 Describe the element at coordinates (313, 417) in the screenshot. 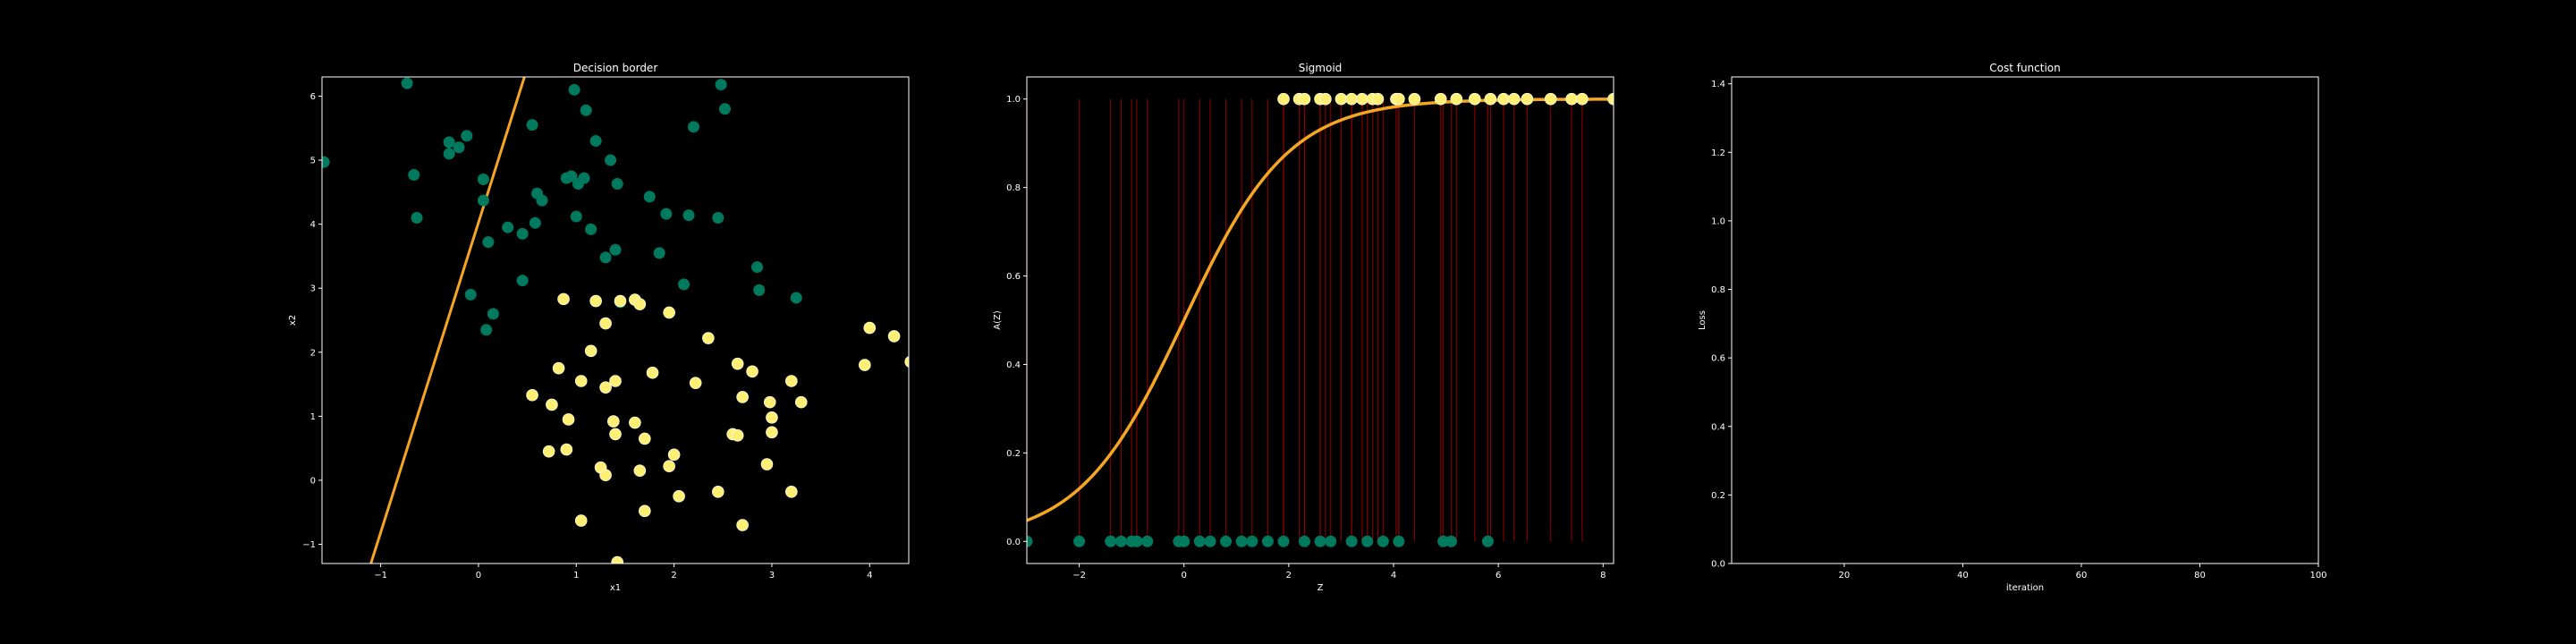

I see `decision-border-ytick-label: 1` at that location.